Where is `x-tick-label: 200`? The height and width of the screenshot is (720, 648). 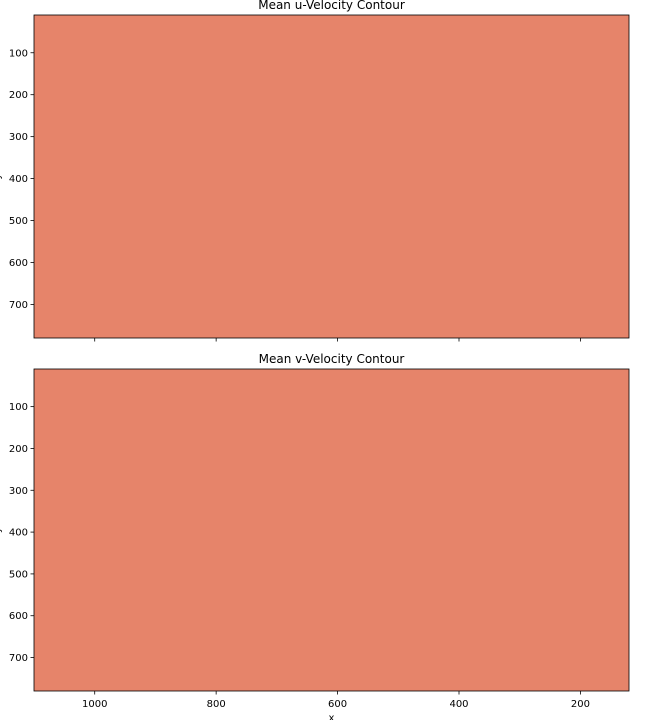
x-tick-label: 200 is located at coordinates (580, 704).